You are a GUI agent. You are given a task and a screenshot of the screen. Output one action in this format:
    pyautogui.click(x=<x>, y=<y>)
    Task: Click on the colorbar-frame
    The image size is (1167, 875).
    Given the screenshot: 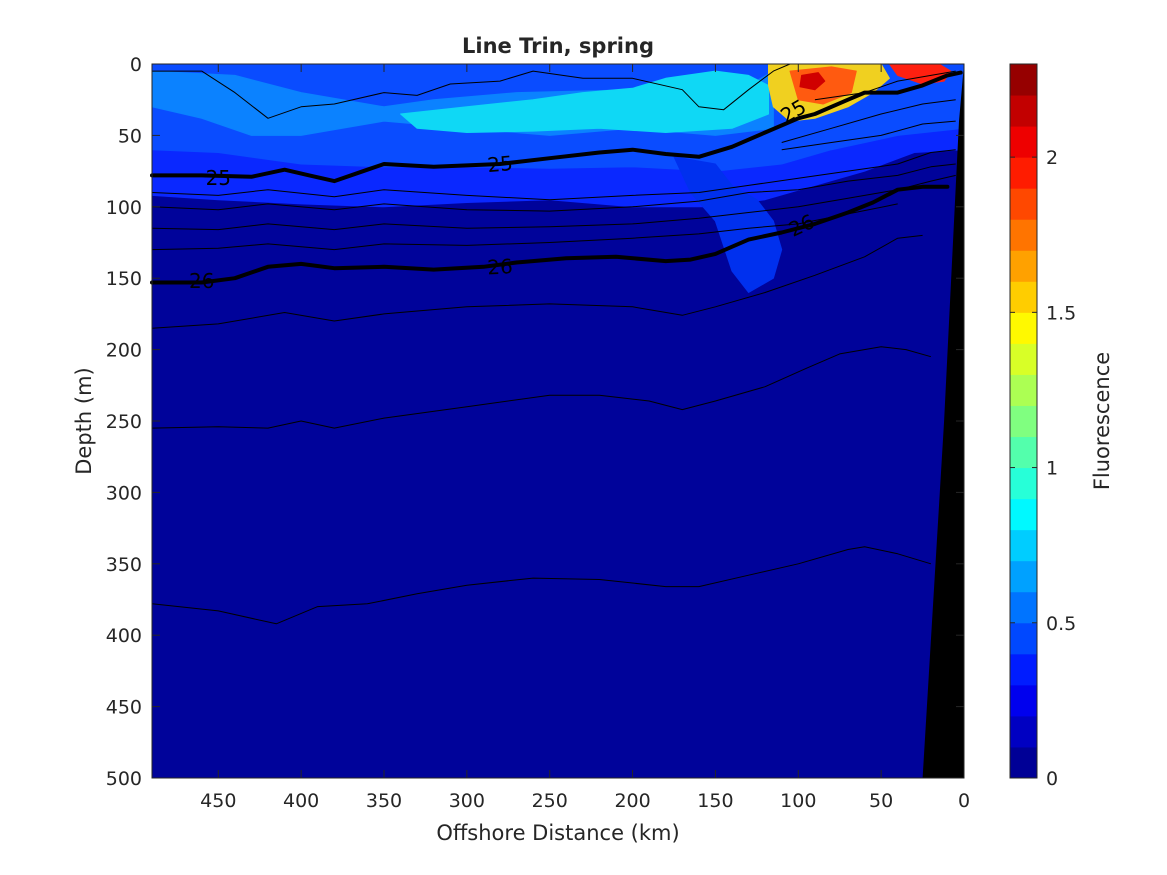 What is the action you would take?
    pyautogui.click(x=1023, y=421)
    